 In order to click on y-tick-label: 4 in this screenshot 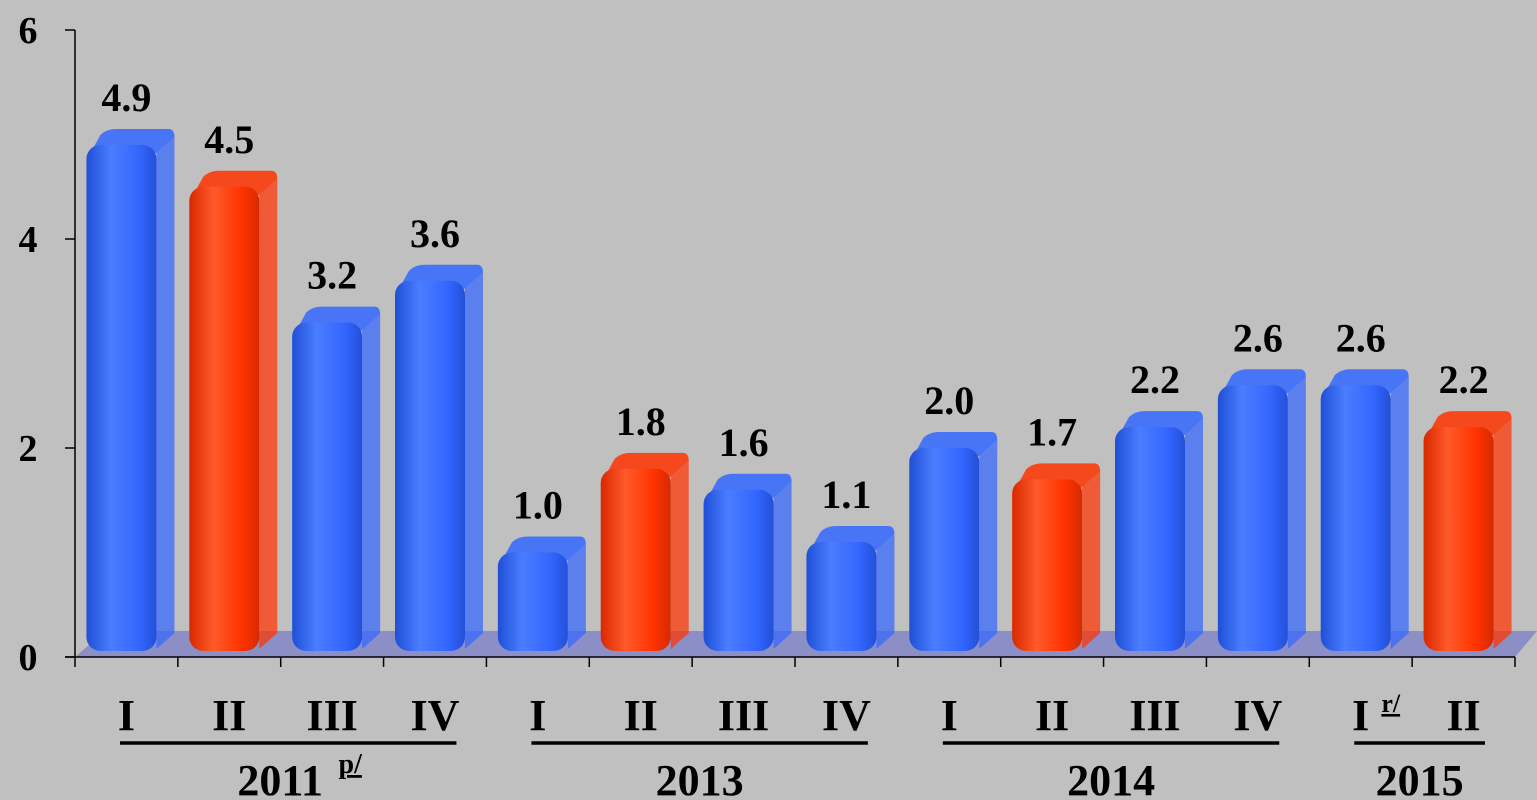, I will do `click(28, 240)`.